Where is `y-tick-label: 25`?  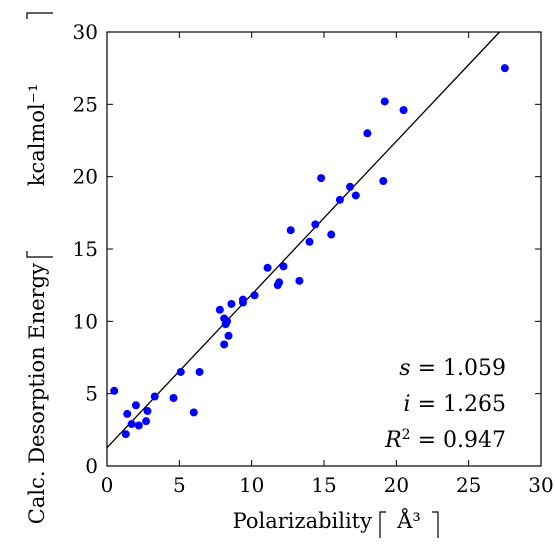 y-tick-label: 25 is located at coordinates (85, 104).